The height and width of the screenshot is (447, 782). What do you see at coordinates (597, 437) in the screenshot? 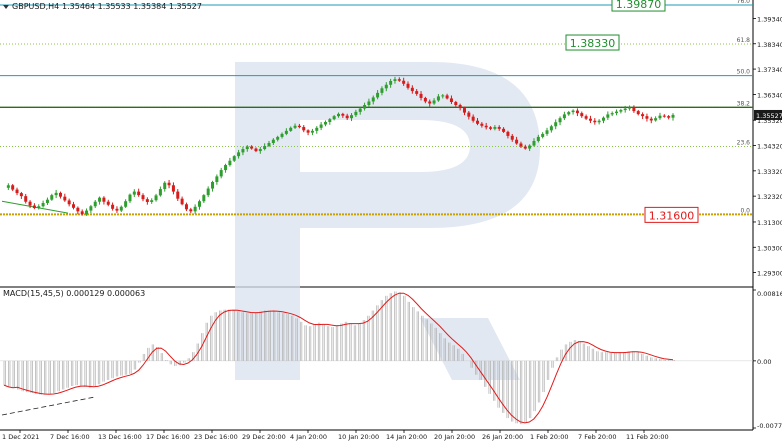
I see `time-tick-label: 7 Feb 20:00` at bounding box center [597, 437].